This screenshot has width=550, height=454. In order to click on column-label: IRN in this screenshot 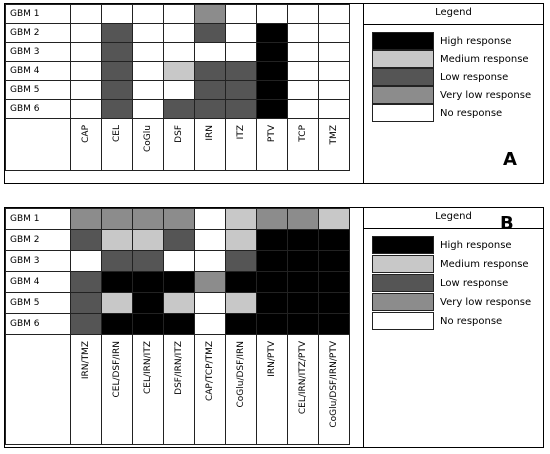, I will do `click(210, 133)`.